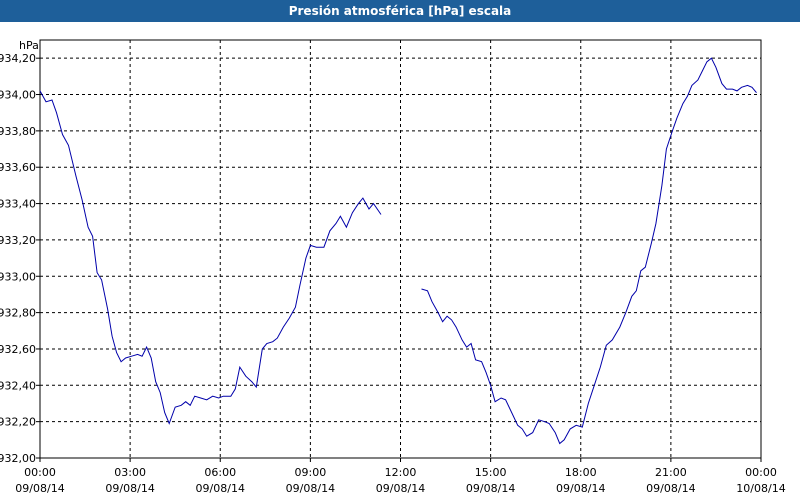 The height and width of the screenshot is (500, 800). Describe the element at coordinates (18, 131) in the screenshot. I see `y-tick-label: 933,80` at that location.